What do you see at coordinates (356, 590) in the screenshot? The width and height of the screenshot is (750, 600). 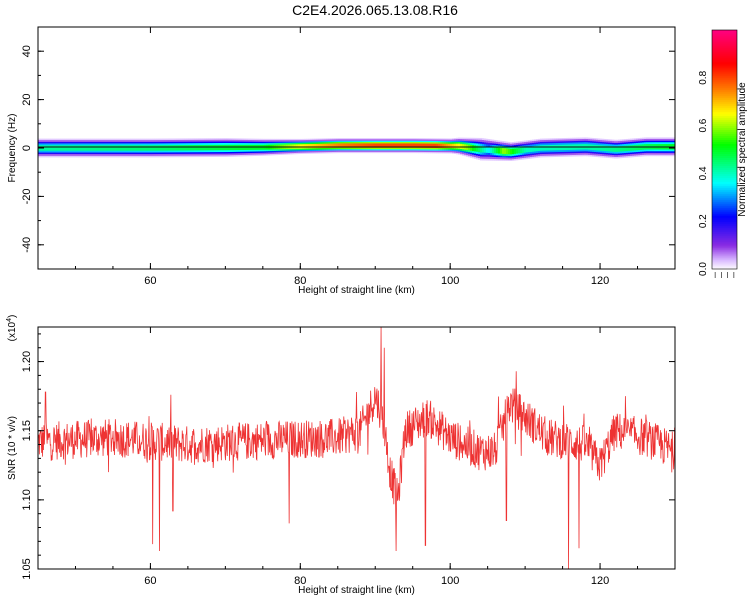 I see `bottom-x-axis-label: Height of straight line (km)` at bounding box center [356, 590].